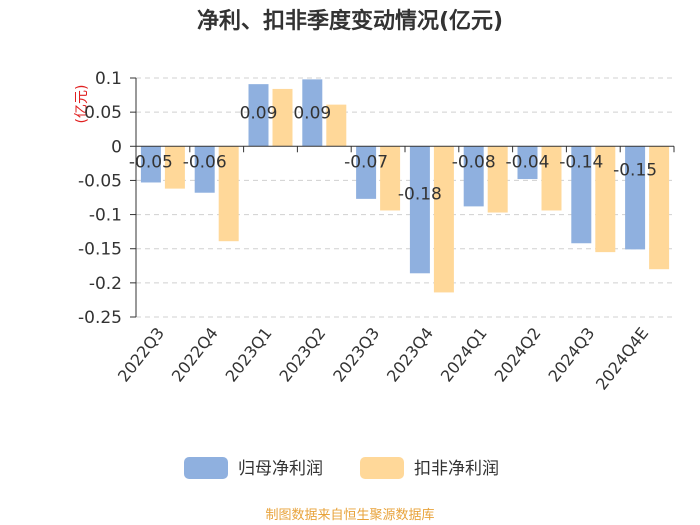  I want to click on category-label: 2024Q1, so click(464, 355).